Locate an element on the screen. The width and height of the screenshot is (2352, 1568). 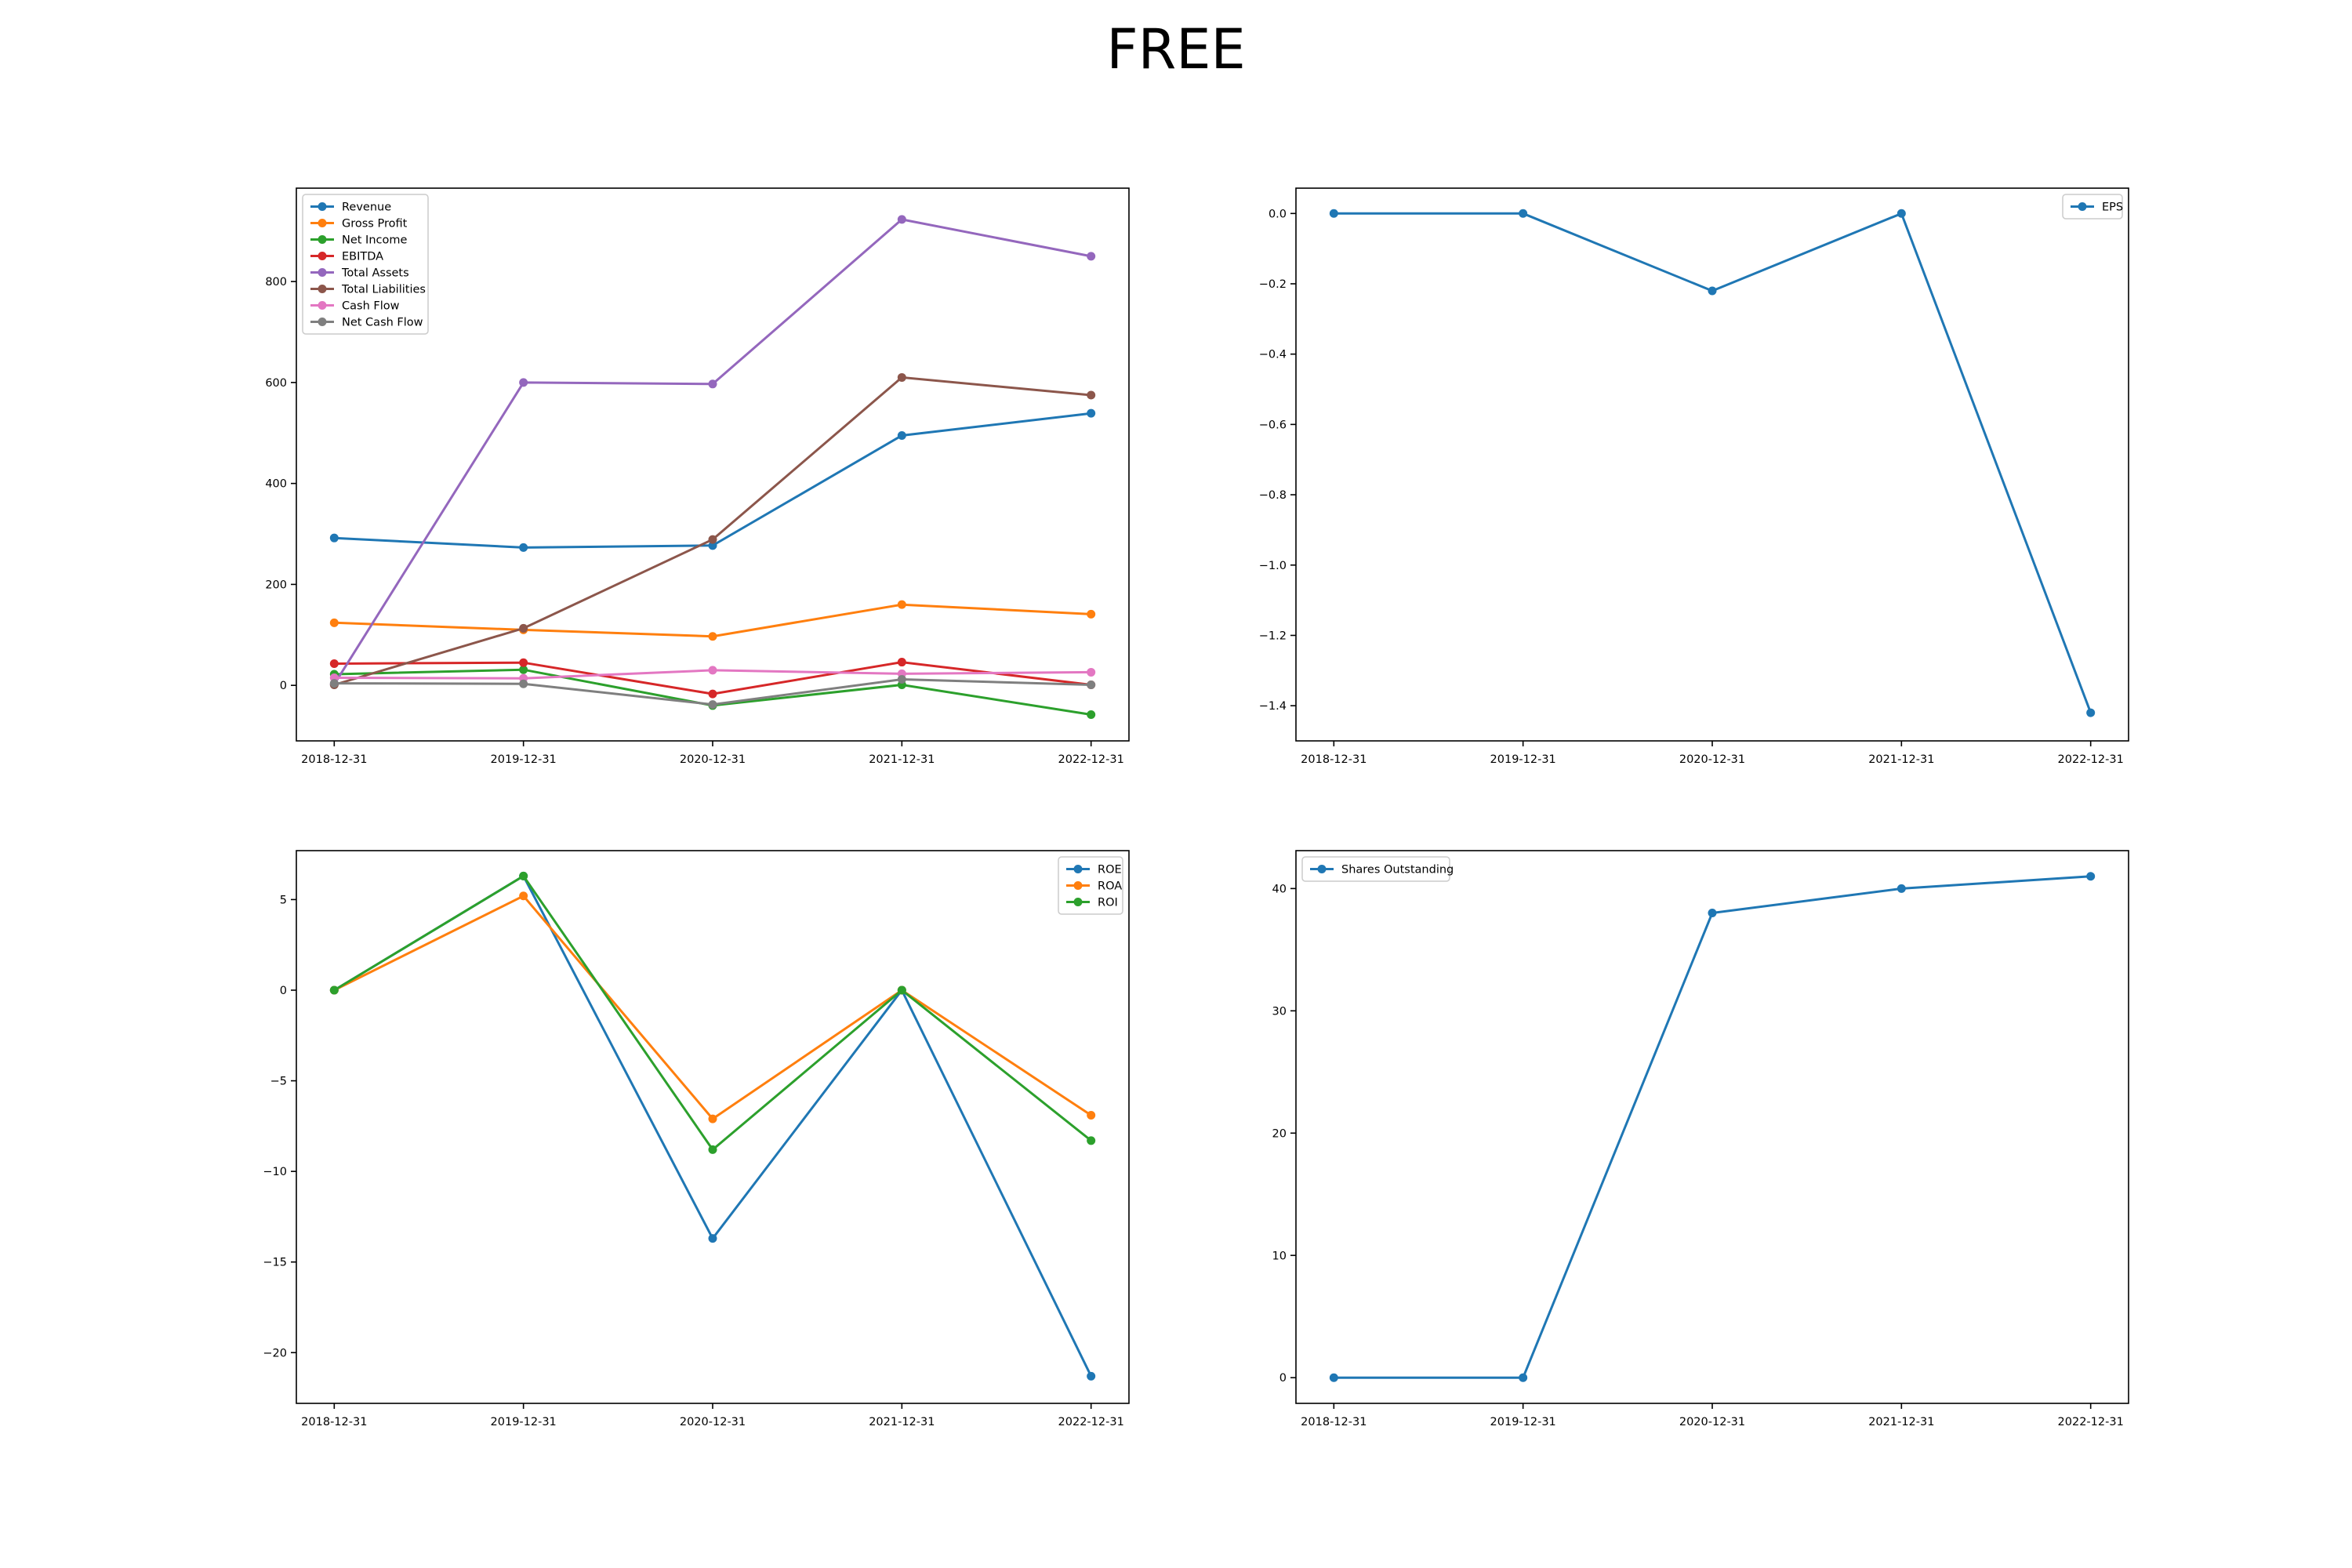
series-shares-outstanding is located at coordinates (1712, 1127).